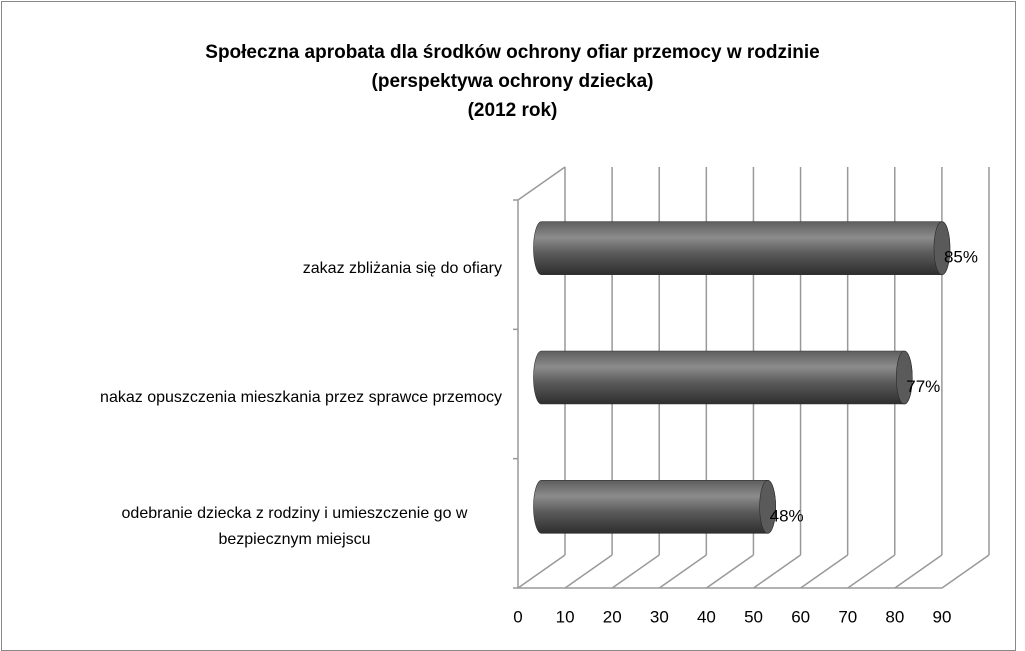 The width and height of the screenshot is (1025, 651). Describe the element at coordinates (541, 183) in the screenshot. I see `wall-edge` at that location.